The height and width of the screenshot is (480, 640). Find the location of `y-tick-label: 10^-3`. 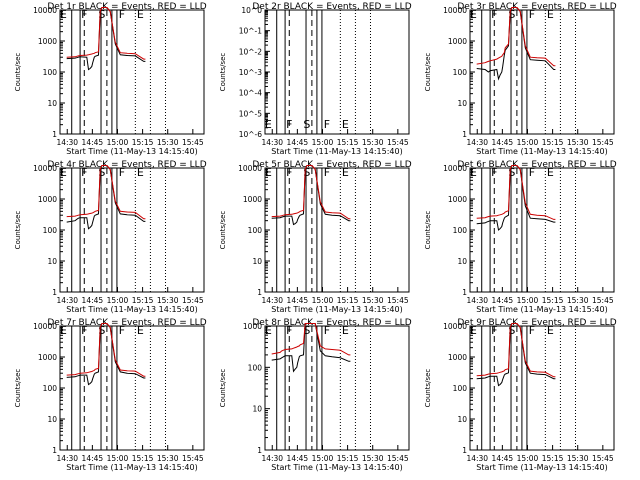

y-tick-label: 10^-3 is located at coordinates (251, 72).